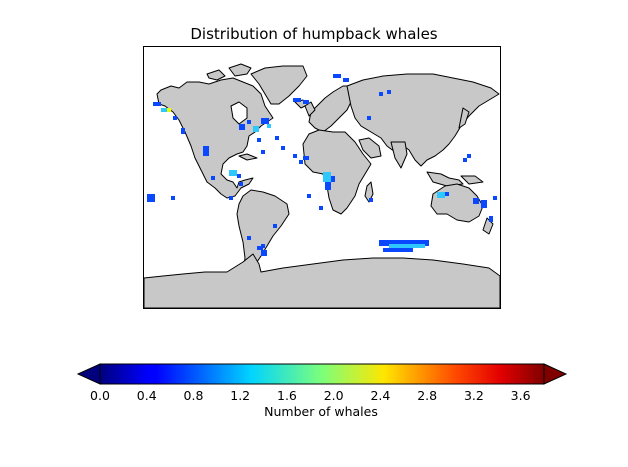  I want to click on chart-title: Distribution of humpback whales, so click(314, 34).